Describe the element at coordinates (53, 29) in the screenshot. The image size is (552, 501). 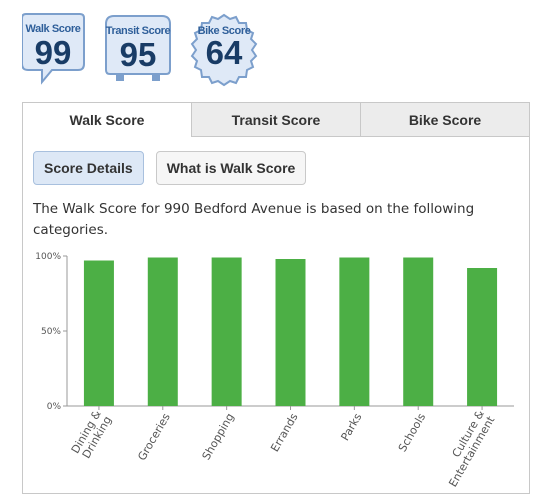
I see `walk-score-label: Walk Score` at that location.